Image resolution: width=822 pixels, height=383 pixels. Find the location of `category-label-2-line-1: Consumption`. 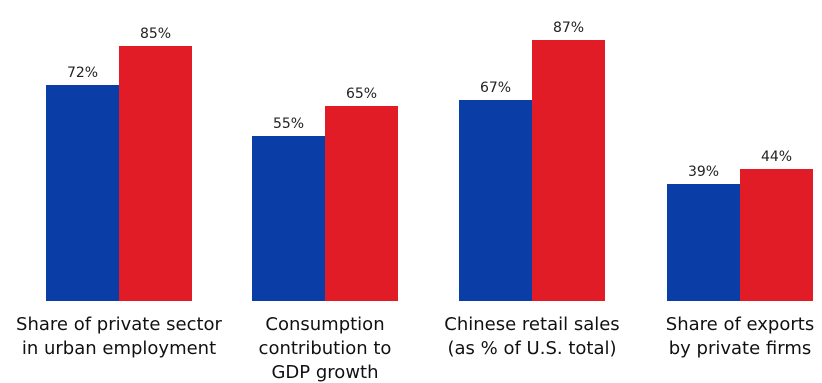

category-label-2-line-1: Consumption is located at coordinates (324, 324).